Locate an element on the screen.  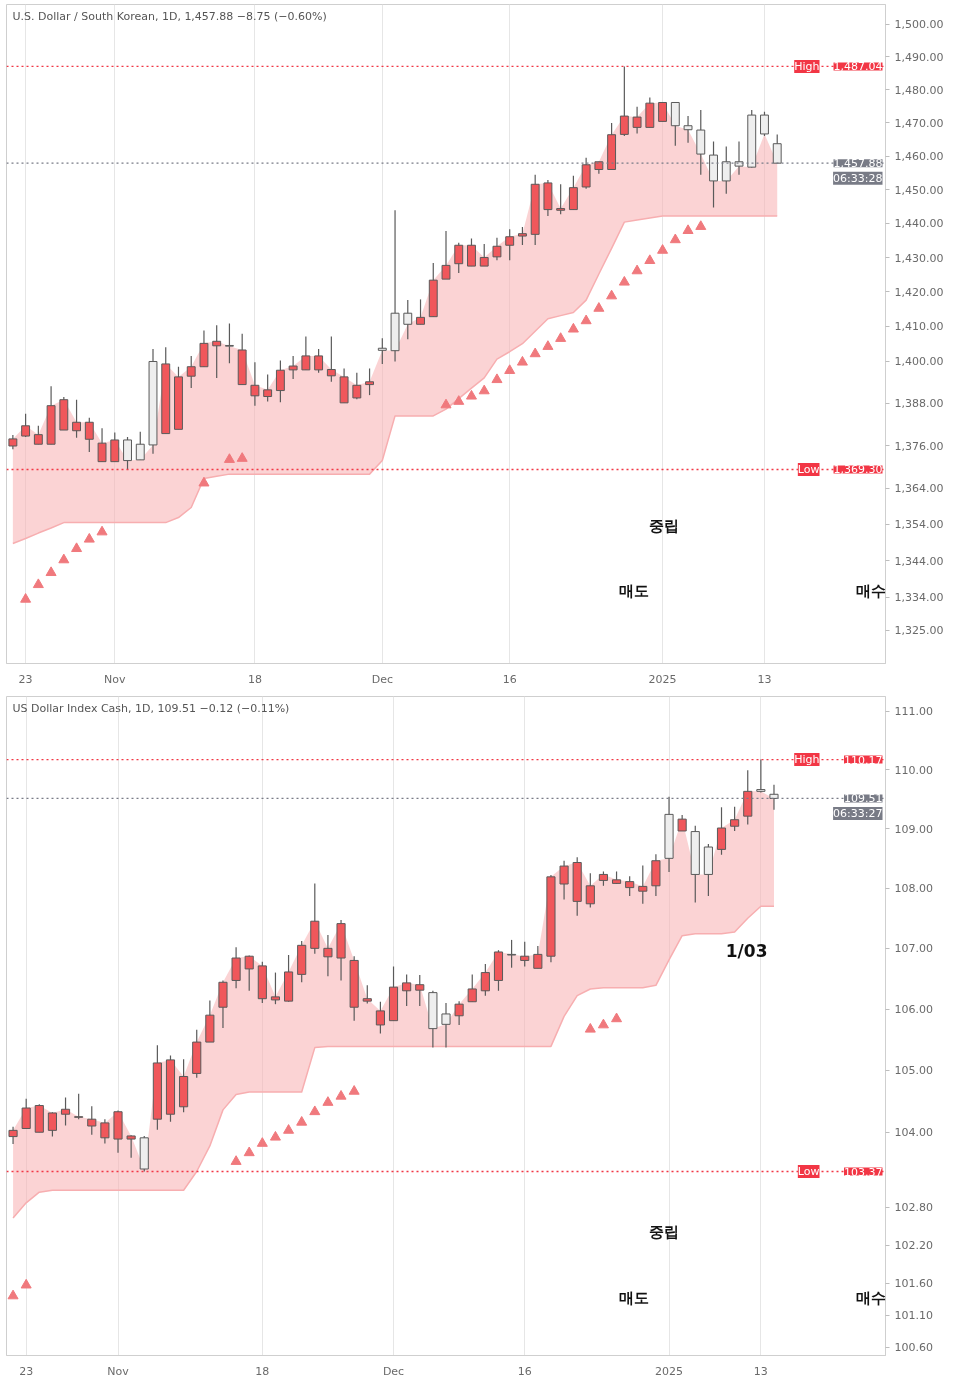
text: U.S. Dollar / South Korean, 1D, 1,457.88 −8.75 (−0.60%) is located at coordinates (169, 16).